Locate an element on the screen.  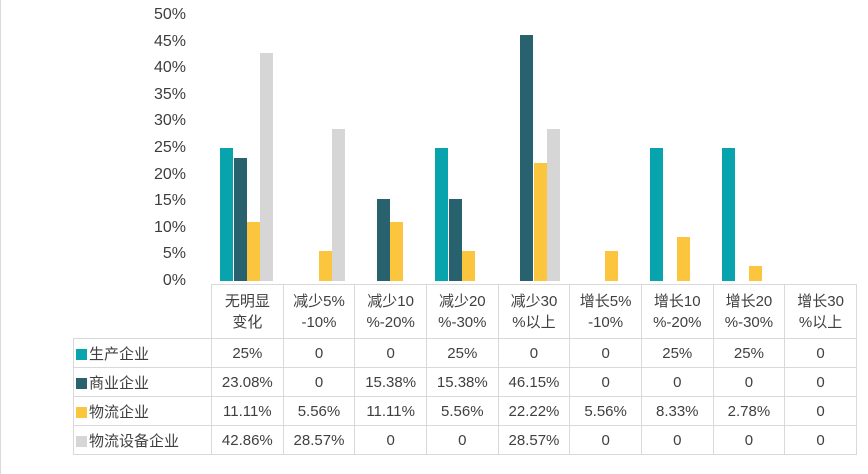
legend-cell-物流企业: 物流企业 is located at coordinates (142, 411).